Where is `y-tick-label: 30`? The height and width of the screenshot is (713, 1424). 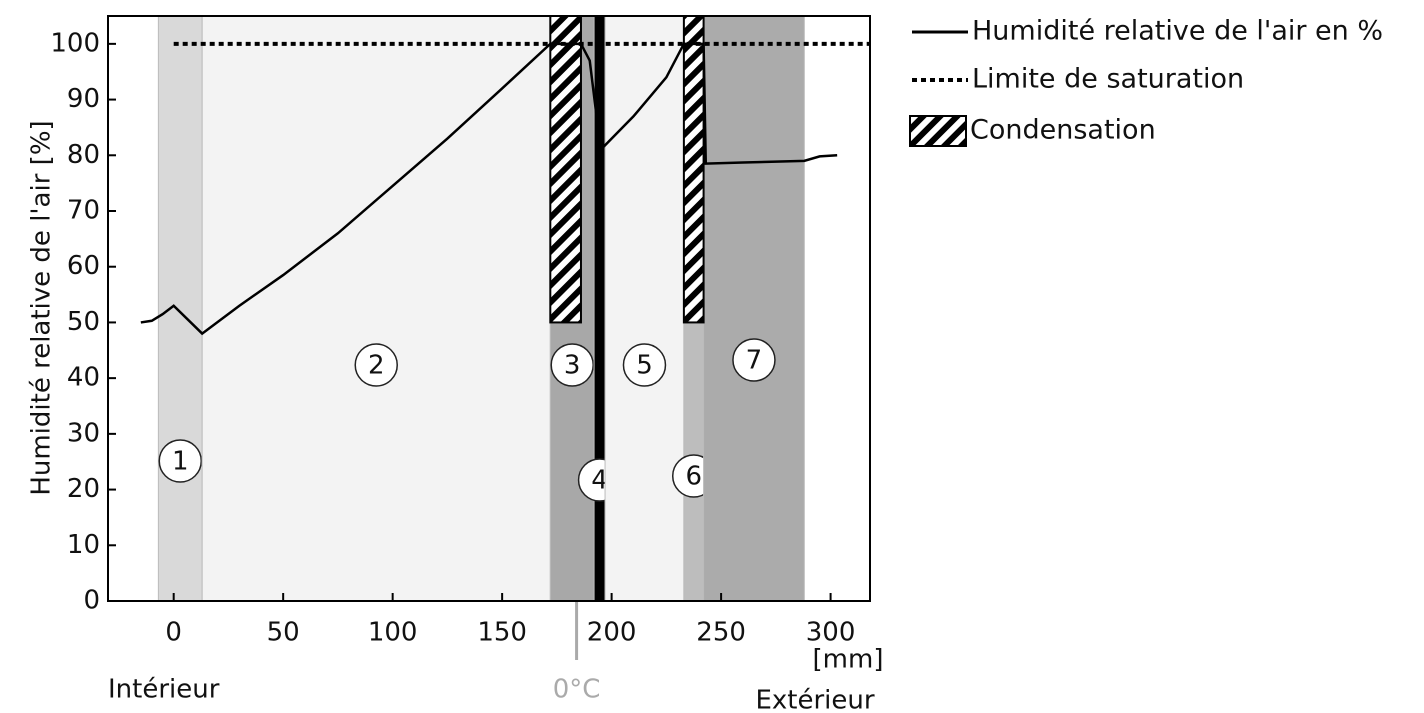 y-tick-label: 30 is located at coordinates (83, 433).